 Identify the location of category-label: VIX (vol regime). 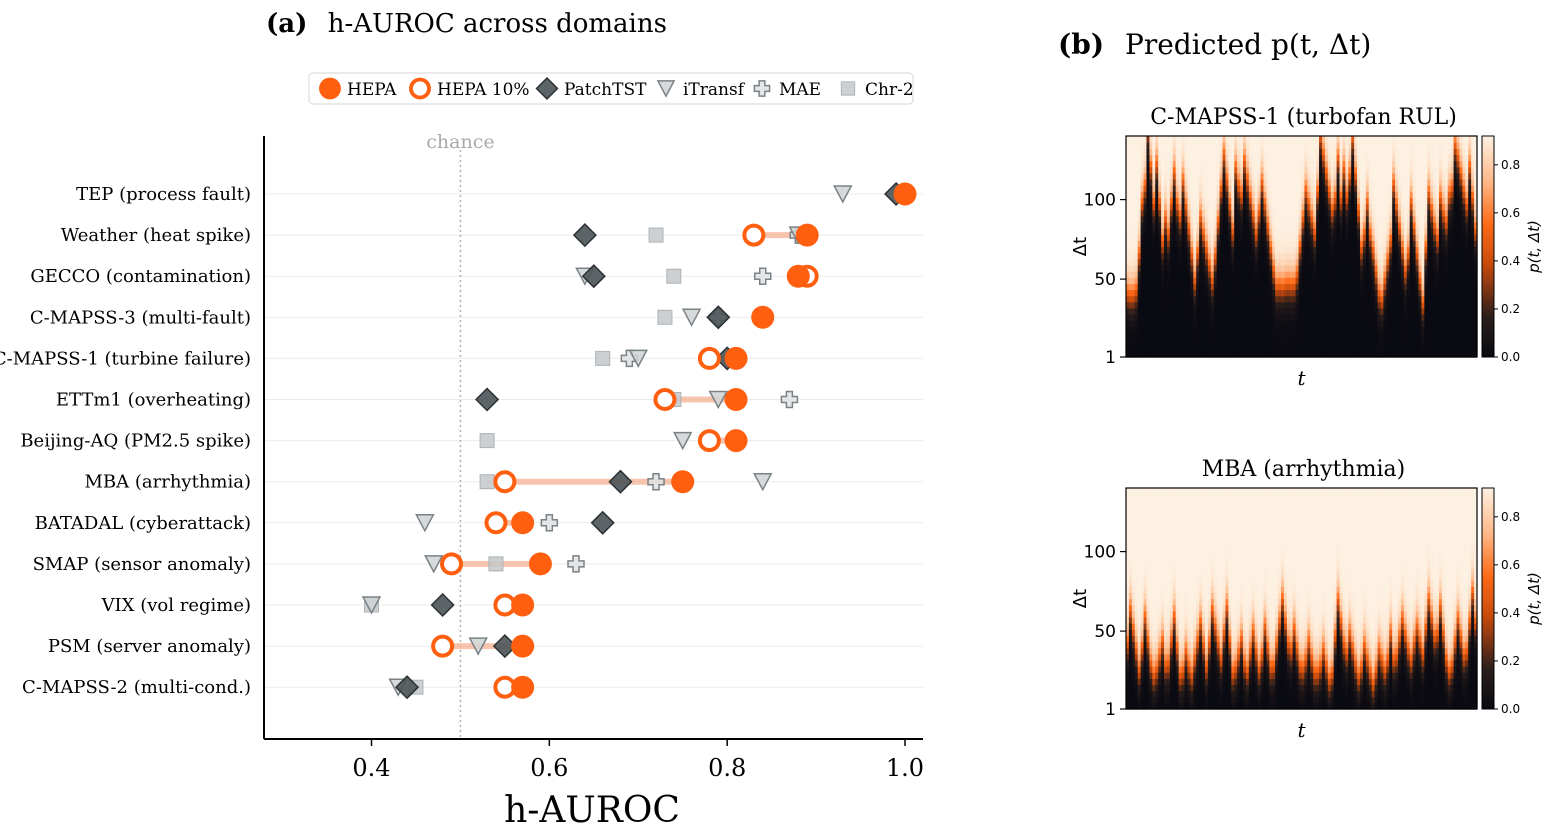
(176, 605).